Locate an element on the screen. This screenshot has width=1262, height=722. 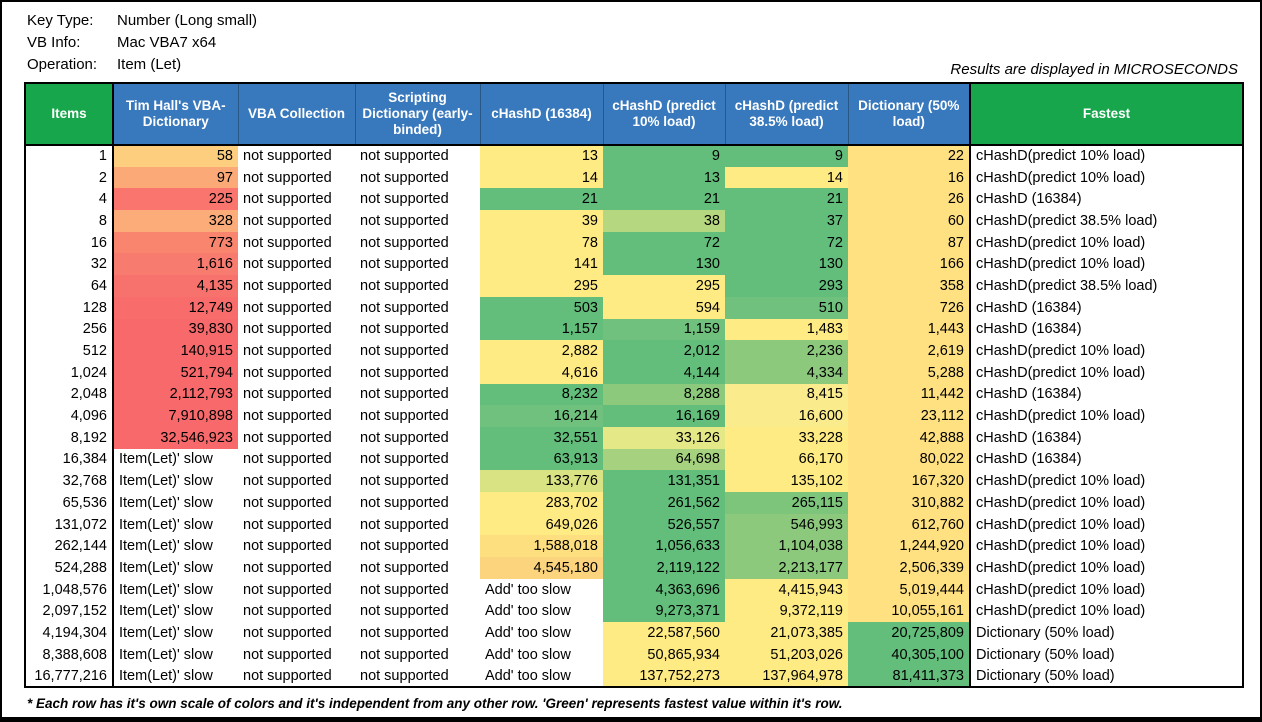
col-header-dictionary-50-load: Dictionary (50% load) is located at coordinates (908, 114).